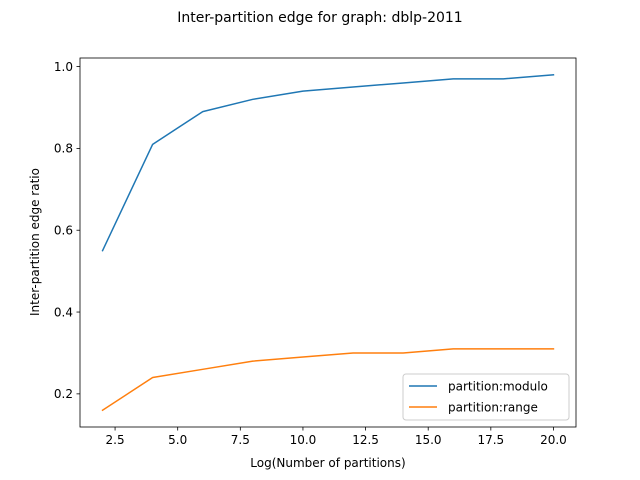 The height and width of the screenshot is (480, 640). What do you see at coordinates (490, 440) in the screenshot?
I see `x-tick-label: 17.5` at bounding box center [490, 440].